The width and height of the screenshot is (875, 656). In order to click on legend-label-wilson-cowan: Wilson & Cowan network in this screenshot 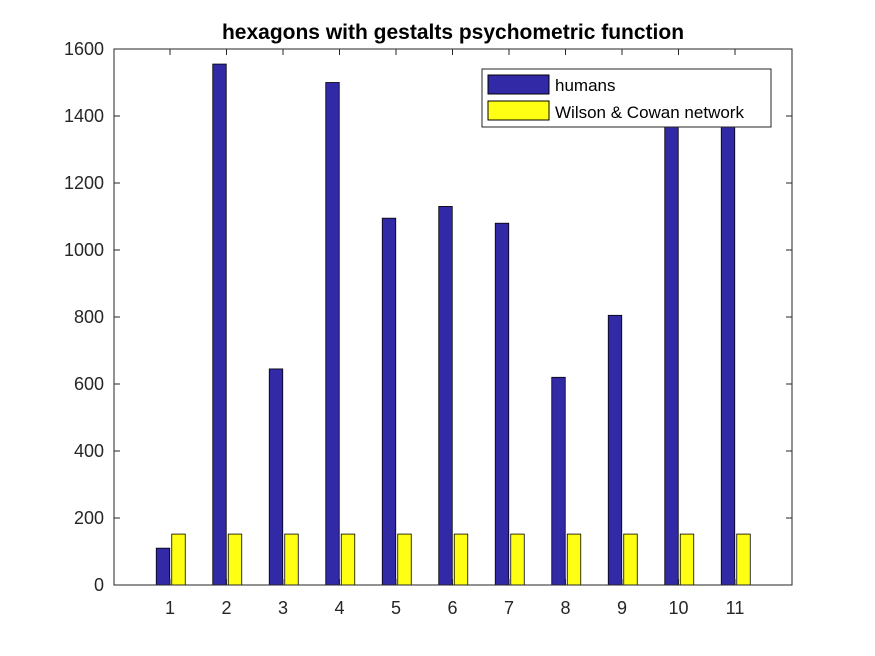, I will do `click(649, 112)`.